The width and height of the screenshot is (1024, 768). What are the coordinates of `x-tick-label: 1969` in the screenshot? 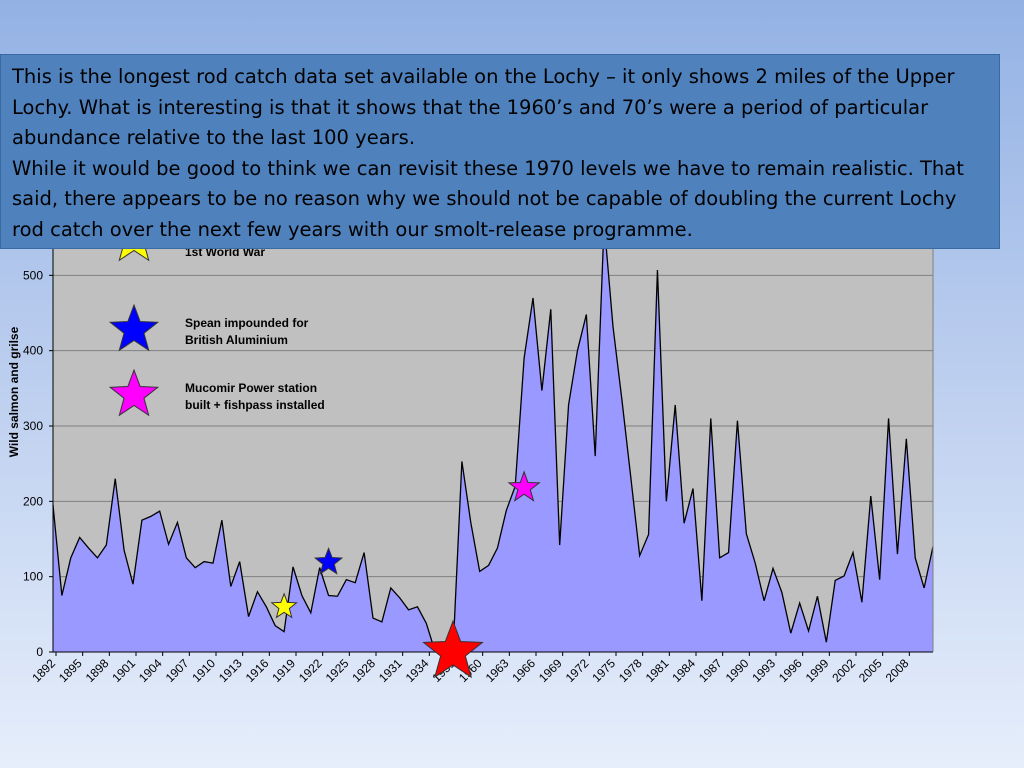 It's located at (550, 670).